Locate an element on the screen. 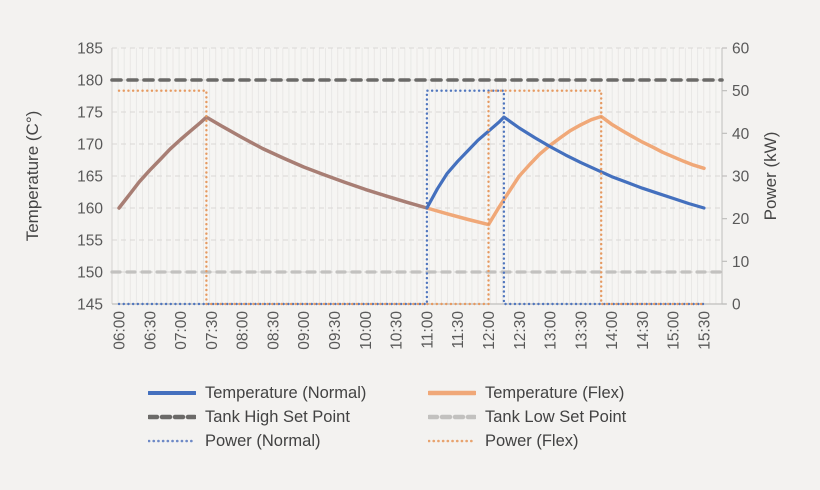  x-tick-label: 12:00 is located at coordinates (489, 330).